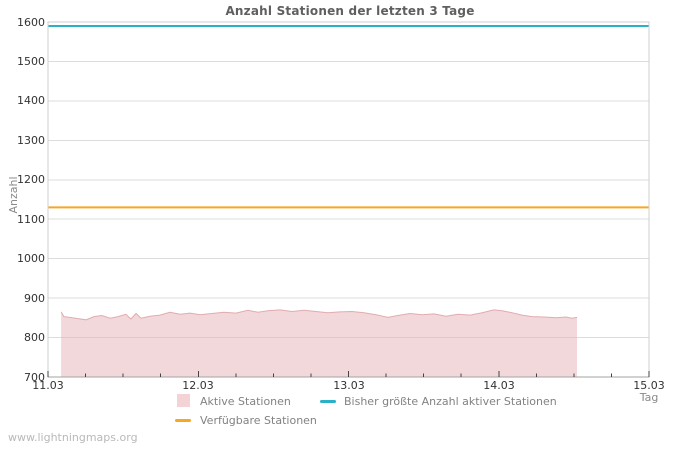 Image resolution: width=700 pixels, height=450 pixels. I want to click on legend-label-max-active-stations: Bisher größte Anzahl aktiver Stationen, so click(450, 401).